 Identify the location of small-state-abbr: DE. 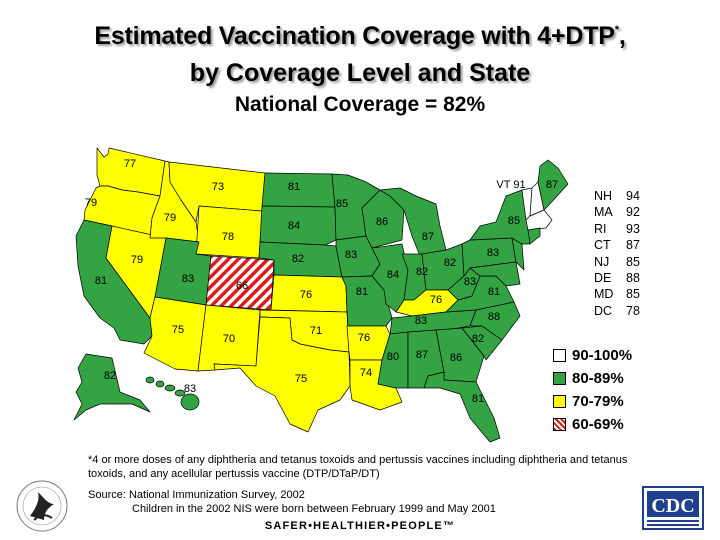
(603, 278).